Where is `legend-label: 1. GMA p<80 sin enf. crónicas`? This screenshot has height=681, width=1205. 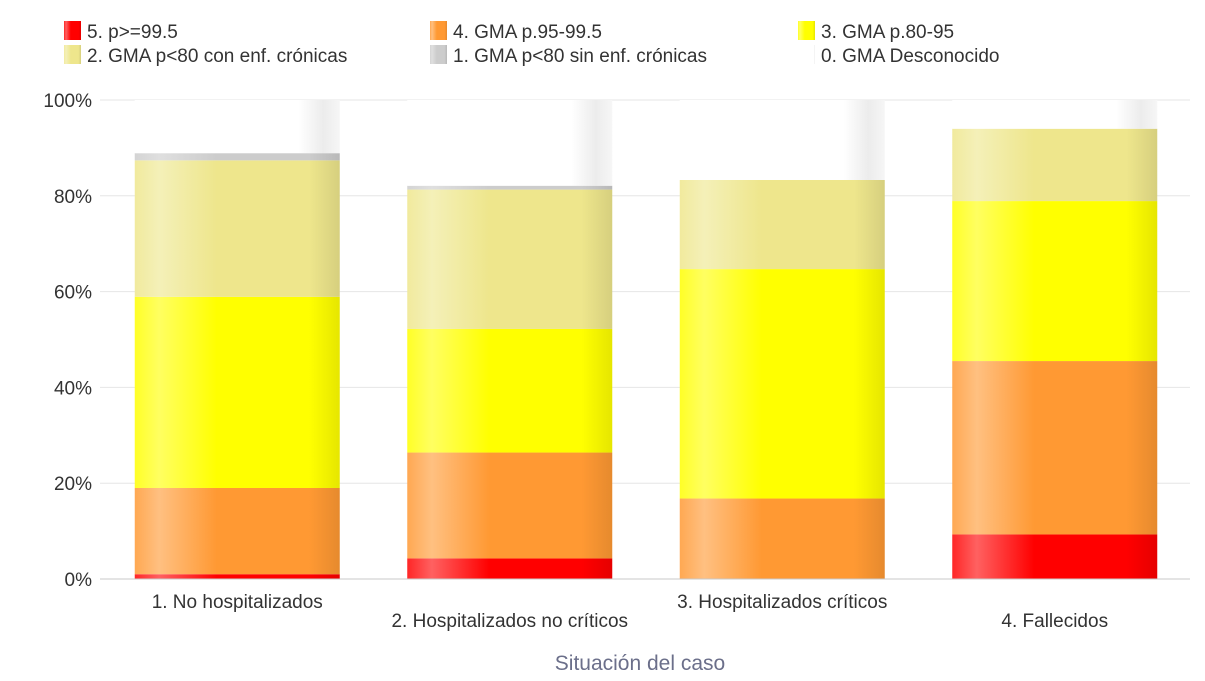
legend-label: 1. GMA p<80 sin enf. crónicas is located at coordinates (580, 56).